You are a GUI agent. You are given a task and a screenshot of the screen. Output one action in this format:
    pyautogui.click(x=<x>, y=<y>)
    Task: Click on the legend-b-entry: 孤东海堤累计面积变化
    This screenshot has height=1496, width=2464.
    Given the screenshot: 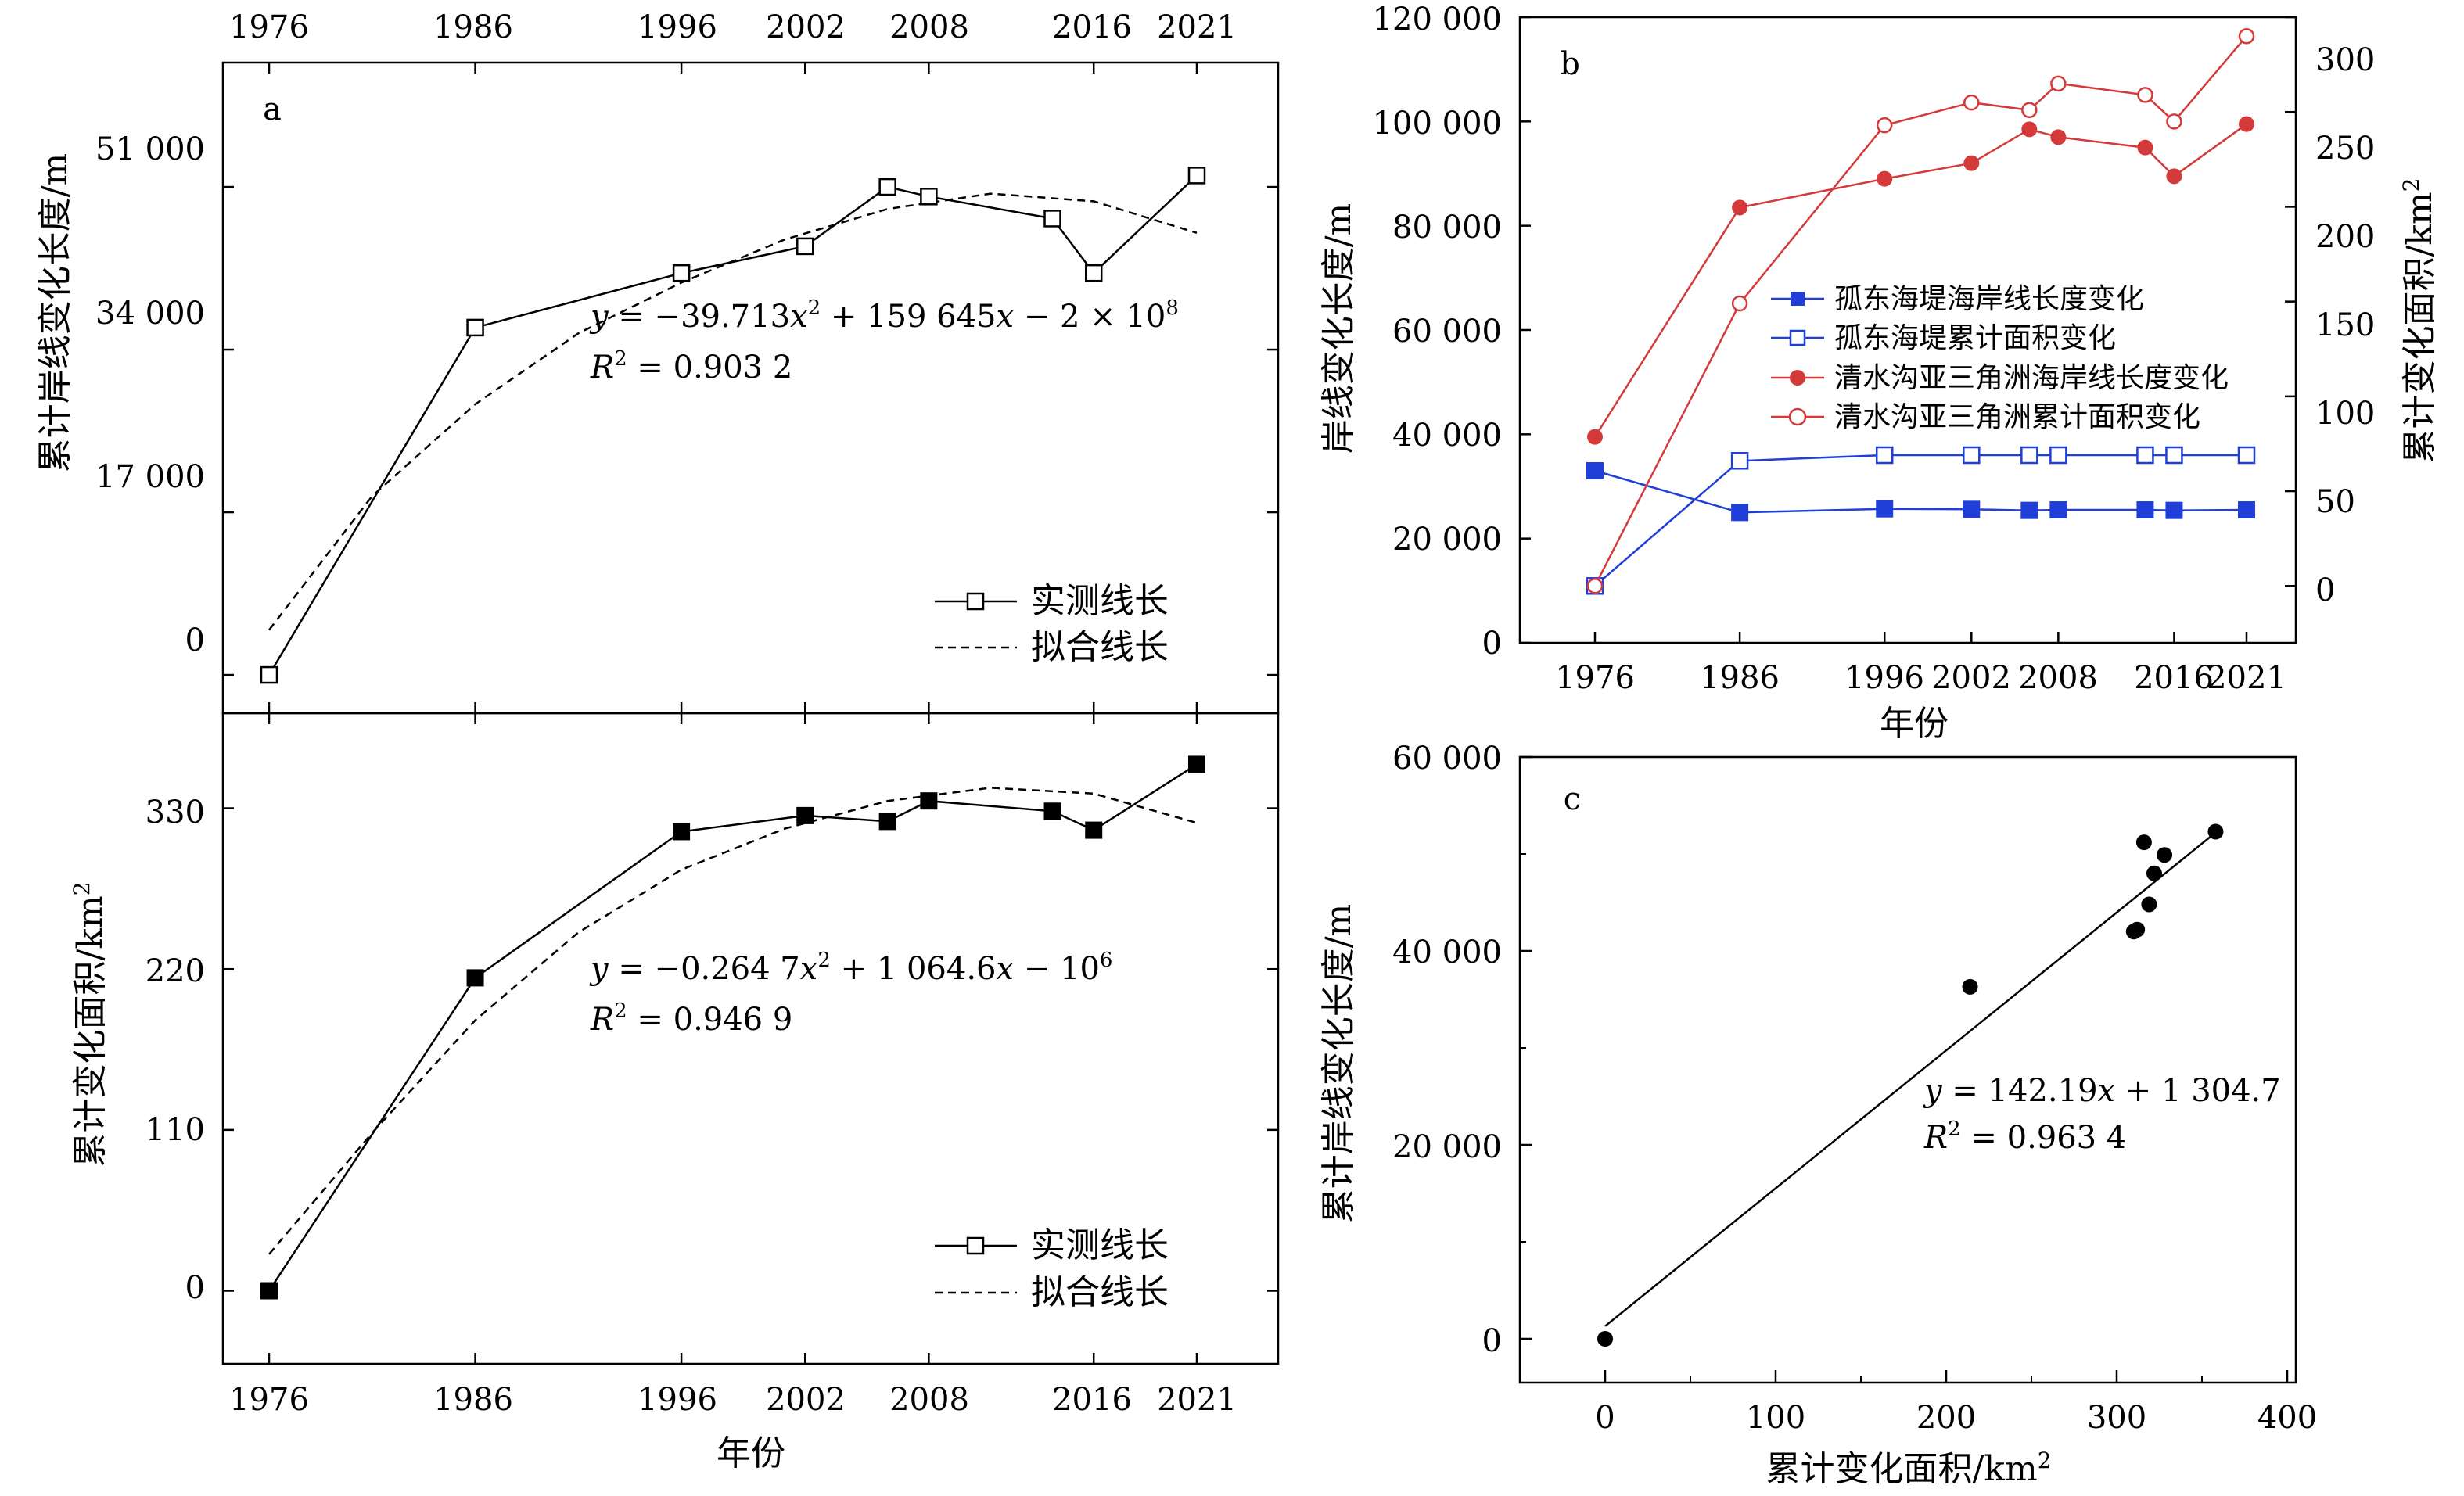 What is the action you would take?
    pyautogui.click(x=1975, y=338)
    